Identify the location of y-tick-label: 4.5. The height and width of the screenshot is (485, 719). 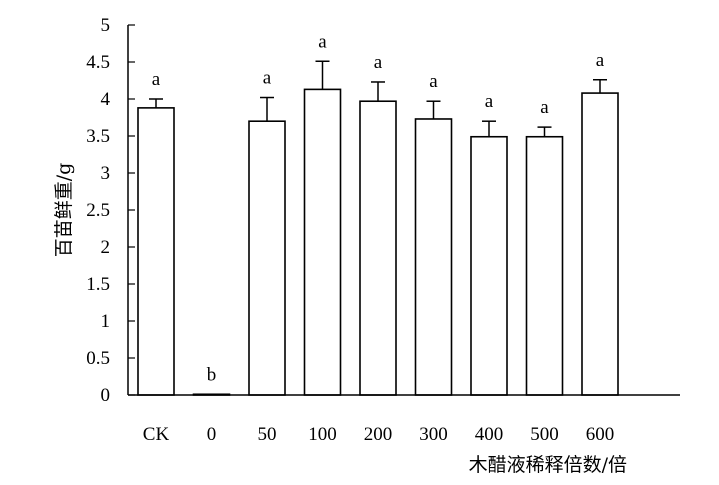
(98, 62).